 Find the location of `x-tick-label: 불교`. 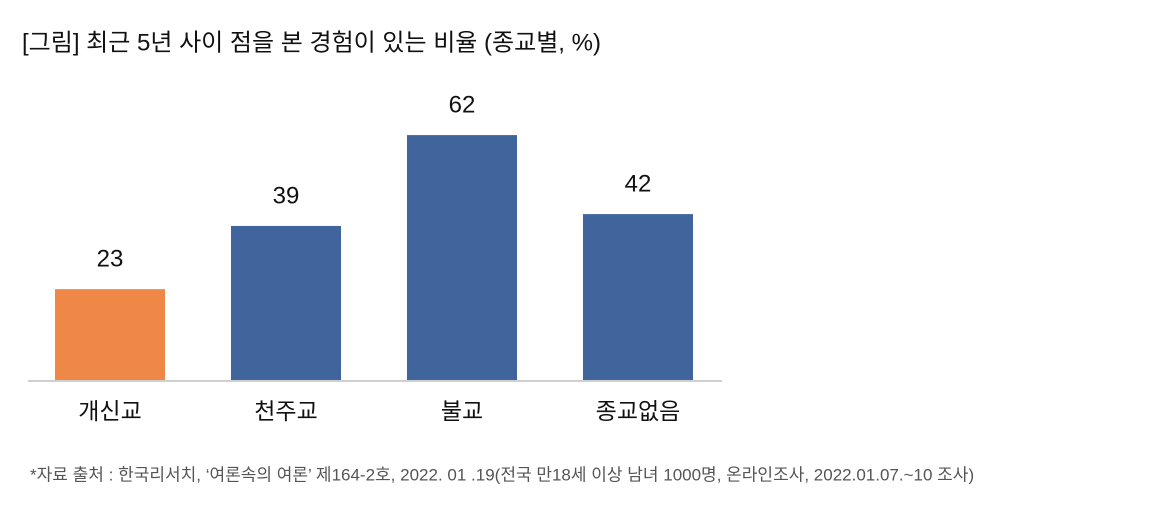

x-tick-label: 불교 is located at coordinates (462, 411).